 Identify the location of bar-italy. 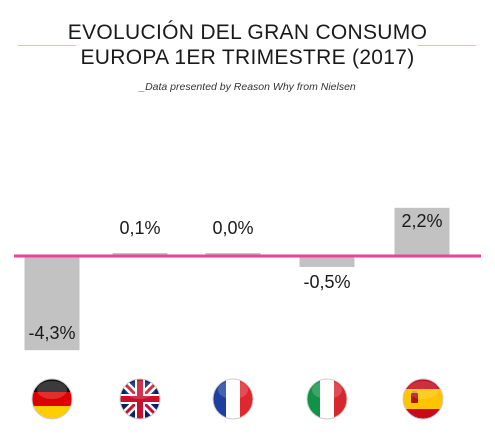
(327, 261).